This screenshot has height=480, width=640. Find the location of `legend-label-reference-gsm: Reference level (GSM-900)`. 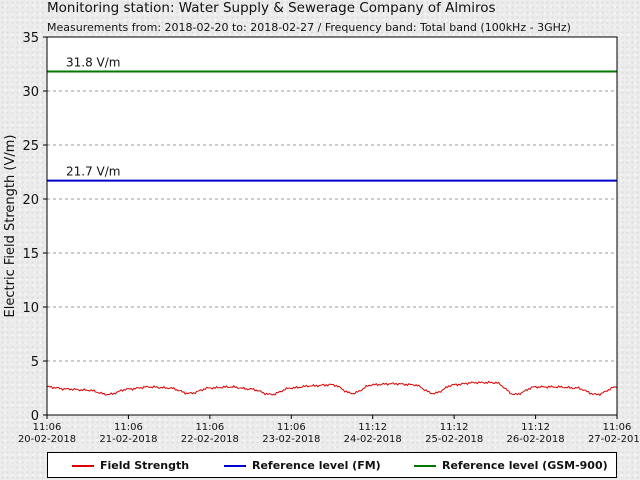

legend-label-reference-gsm: Reference level (GSM-900) is located at coordinates (525, 465).